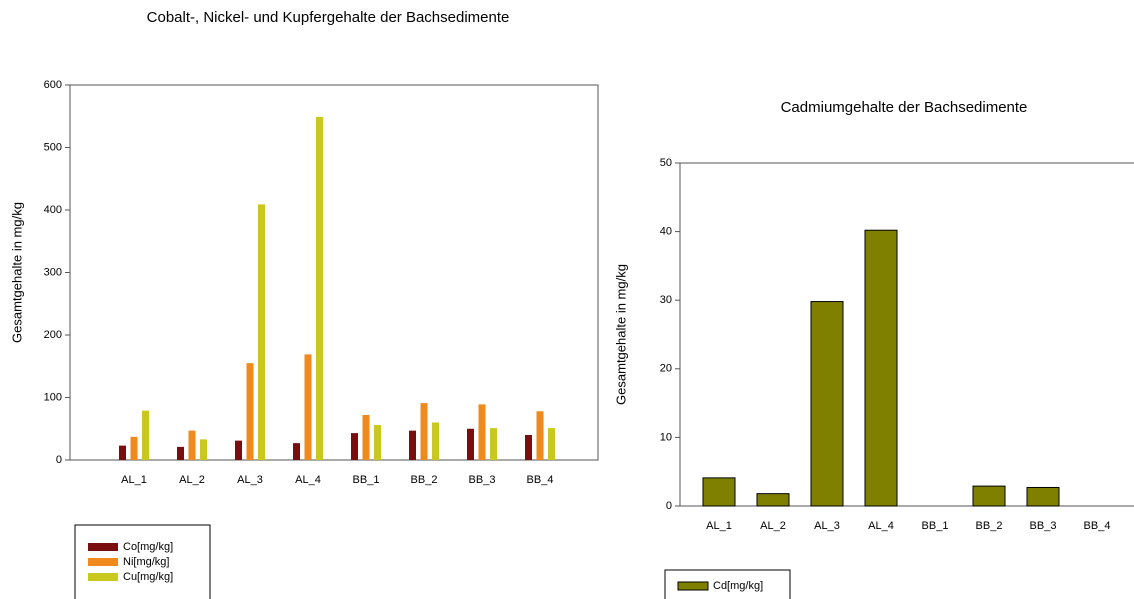  I want to click on y-tick-label: 50, so click(666, 163).